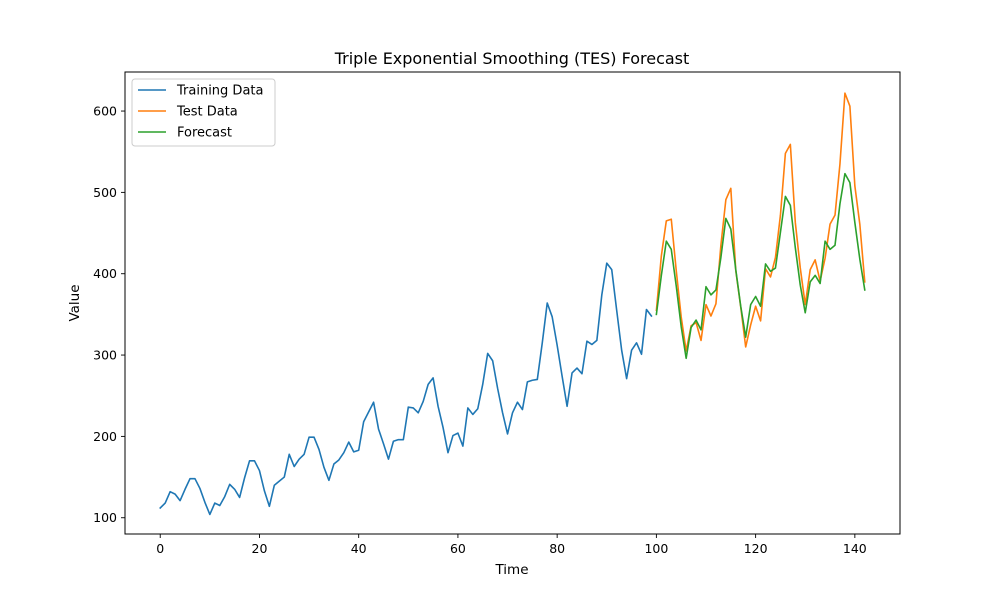 The width and height of the screenshot is (1000, 600). Describe the element at coordinates (511, 570) in the screenshot. I see `x-axis-label: Time` at that location.